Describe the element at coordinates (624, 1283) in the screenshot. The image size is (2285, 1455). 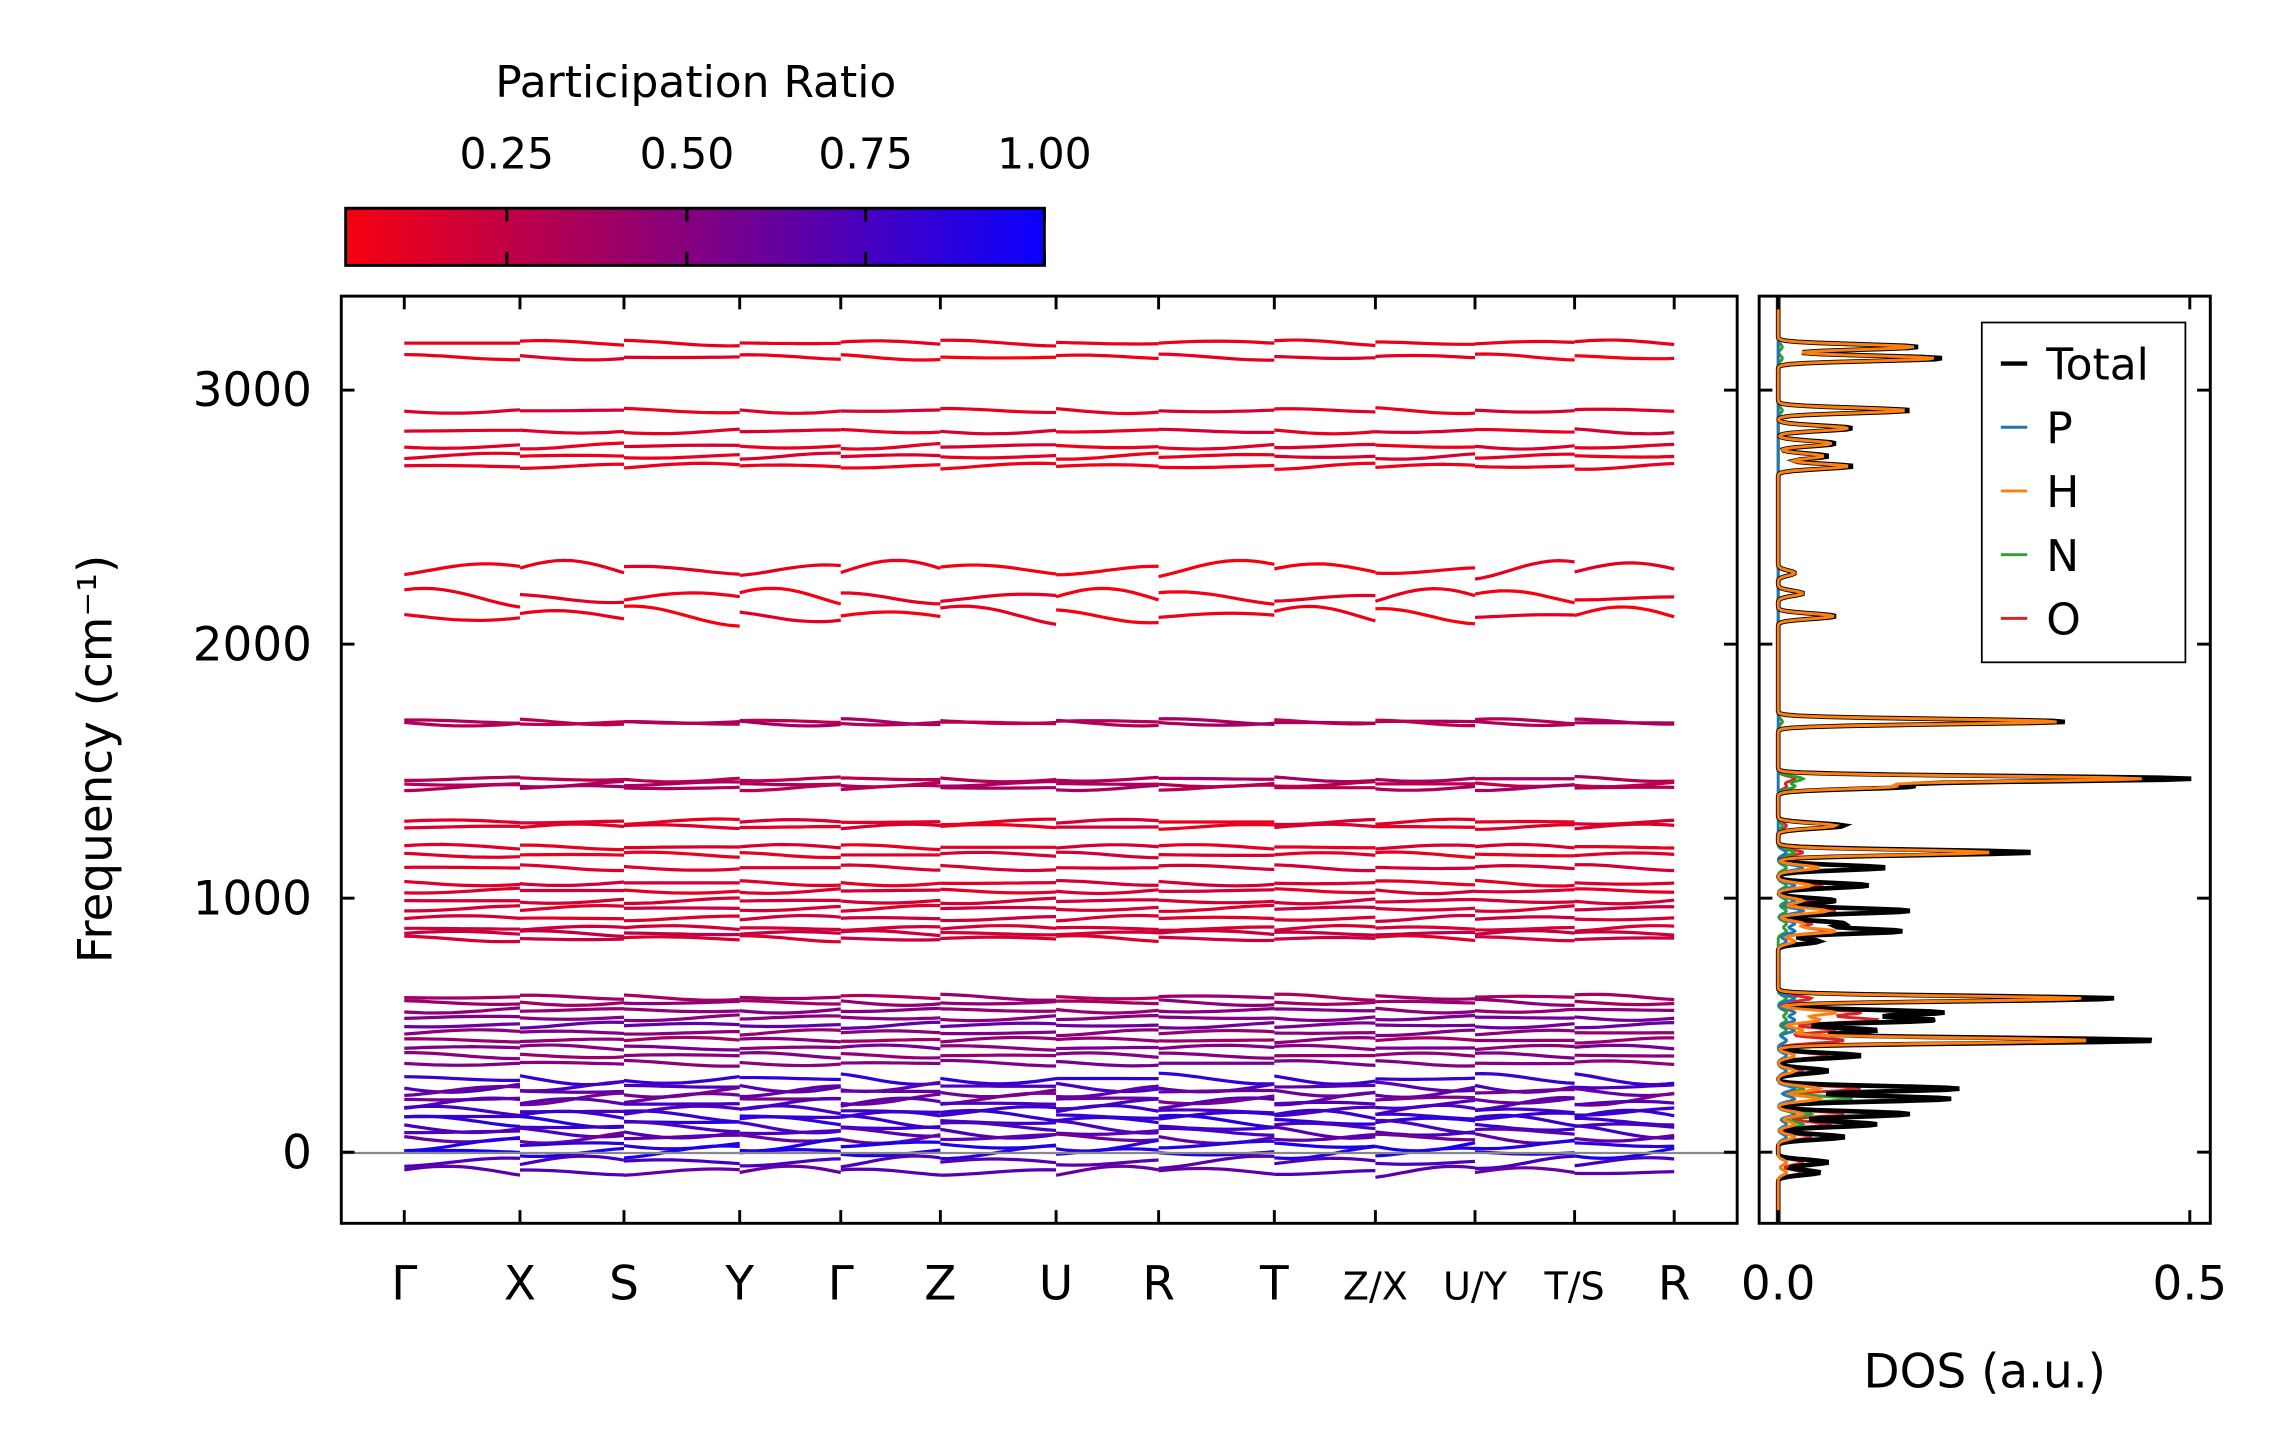
I see `x-tick-label: S` at that location.